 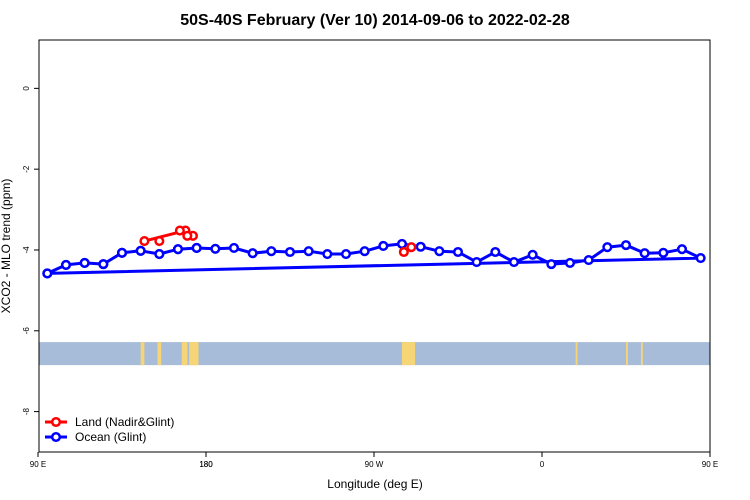 I want to click on map-ocean, so click(x=374, y=354).